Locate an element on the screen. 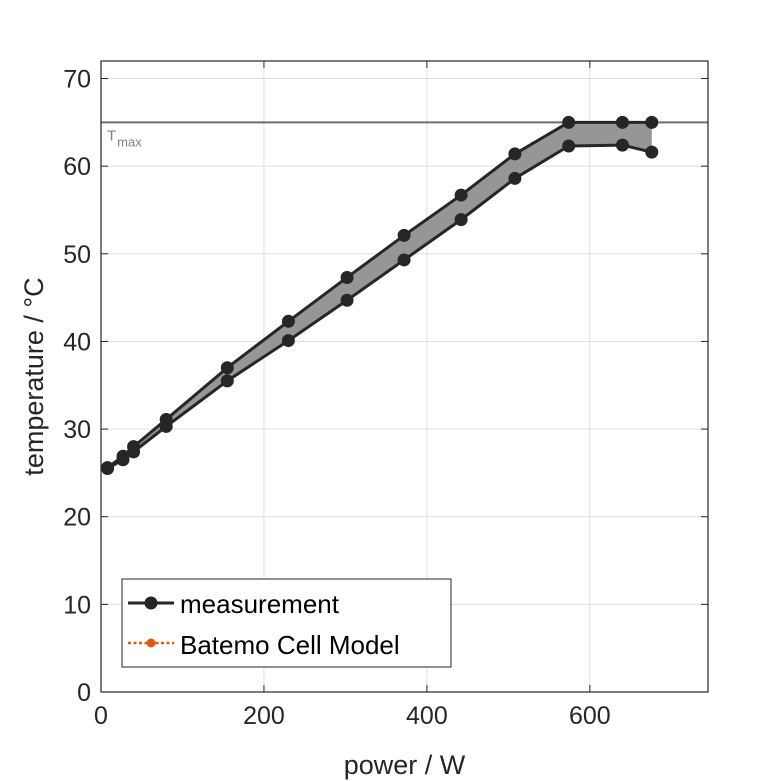  legend: measurement Batemo Cell Model is located at coordinates (286, 623).